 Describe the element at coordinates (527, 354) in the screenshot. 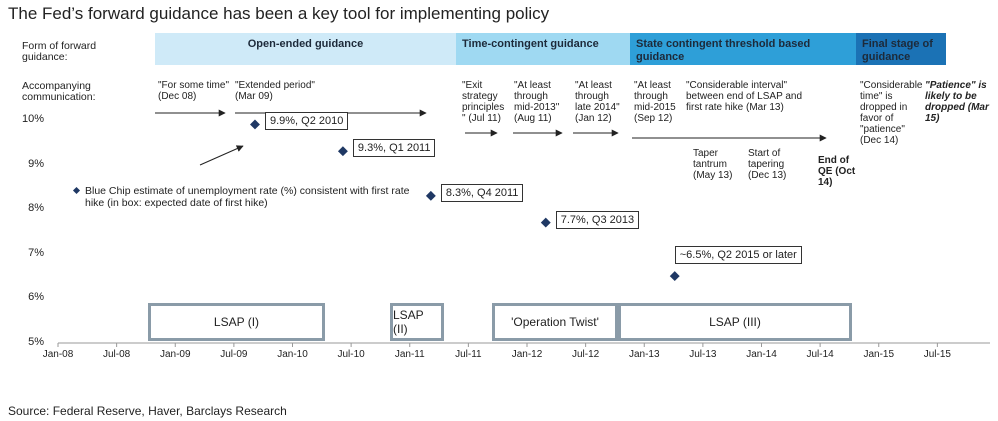

I see `x-tick-label: Jan-12` at that location.